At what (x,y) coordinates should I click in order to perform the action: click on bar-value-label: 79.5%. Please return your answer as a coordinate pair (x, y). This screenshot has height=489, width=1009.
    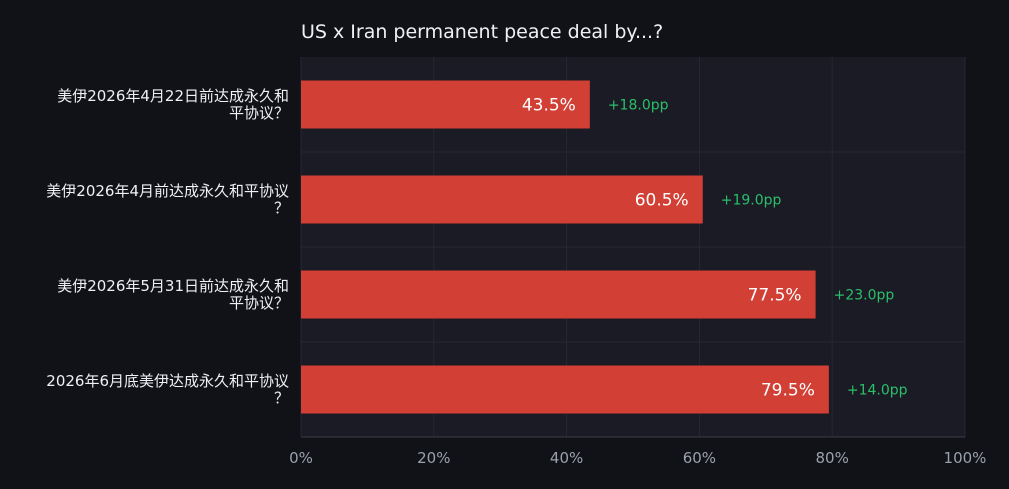
    Looking at the image, I should click on (788, 391).